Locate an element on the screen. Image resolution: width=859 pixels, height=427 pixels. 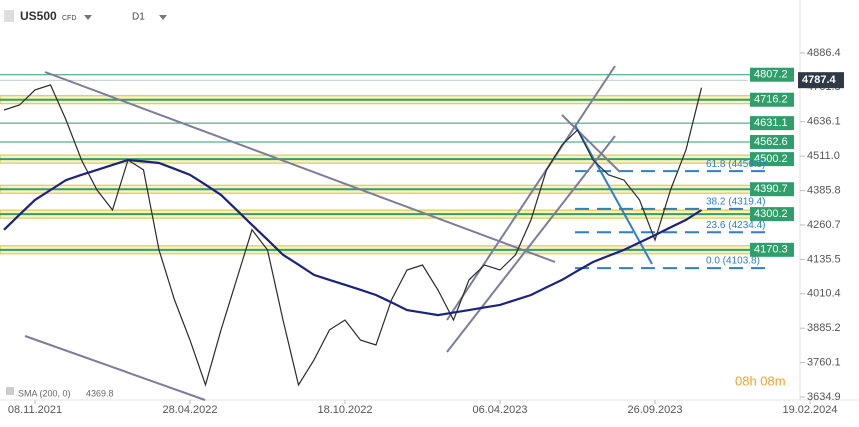
level-label: 4716.2 is located at coordinates (771, 100).